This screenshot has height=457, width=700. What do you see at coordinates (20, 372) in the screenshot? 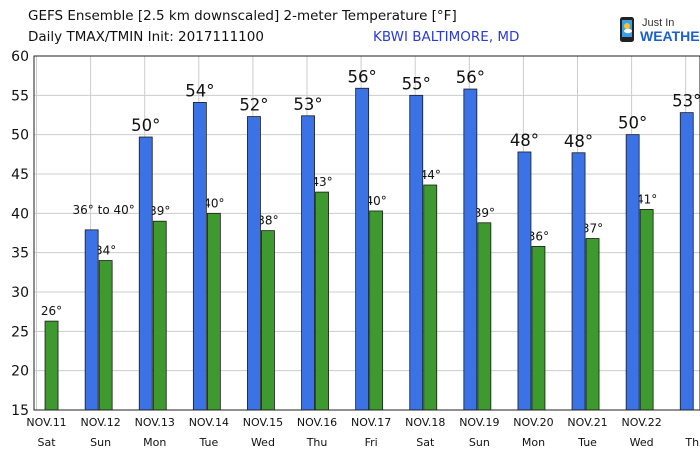
I see `y-tick-label: 20` at bounding box center [20, 372].